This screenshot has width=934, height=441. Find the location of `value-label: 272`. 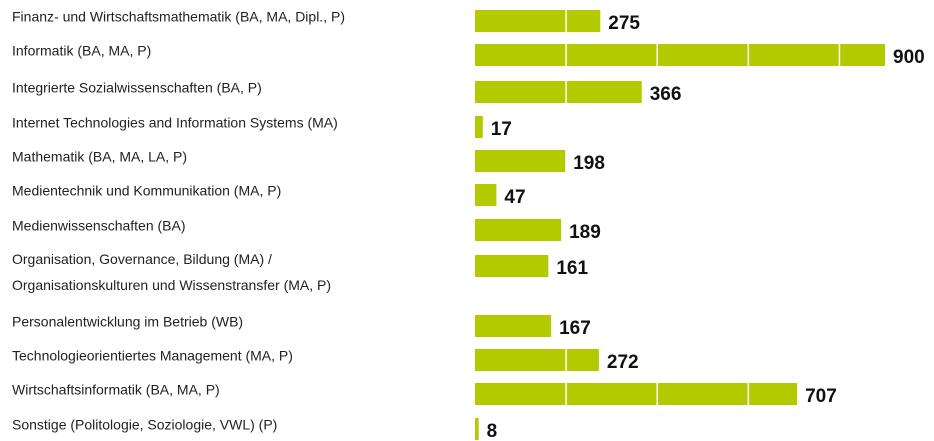

value-label: 272 is located at coordinates (623, 362).